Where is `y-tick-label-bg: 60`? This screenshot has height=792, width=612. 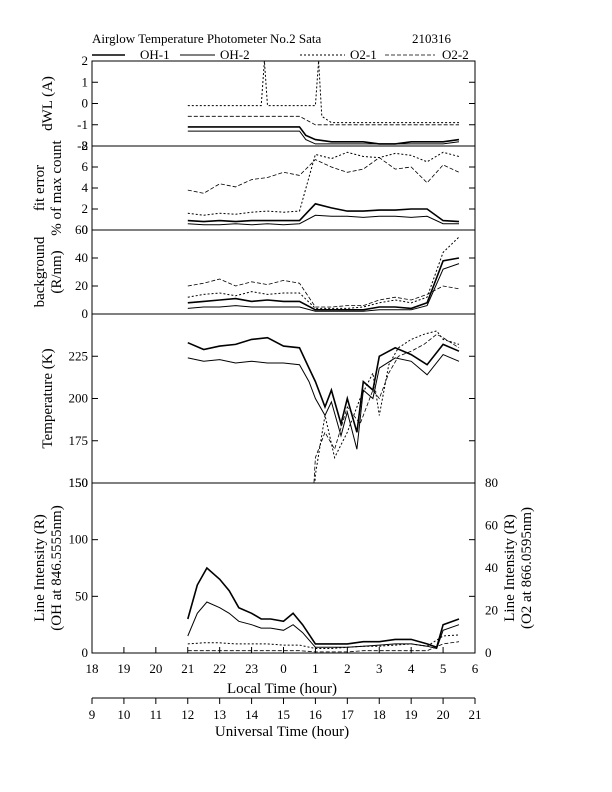 y-tick-label-bg: 60 is located at coordinates (81, 229).